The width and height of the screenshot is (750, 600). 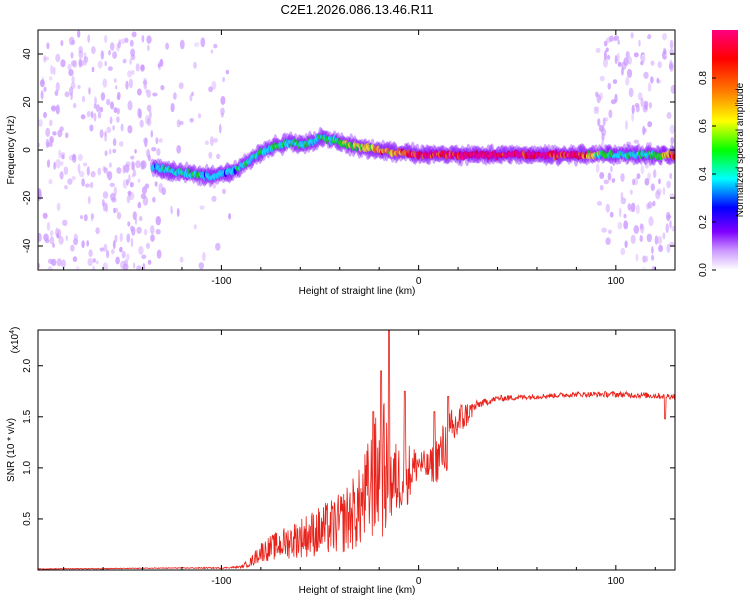 What do you see at coordinates (27, 54) in the screenshot?
I see `spectrogram-y-tick-label: 40` at bounding box center [27, 54].